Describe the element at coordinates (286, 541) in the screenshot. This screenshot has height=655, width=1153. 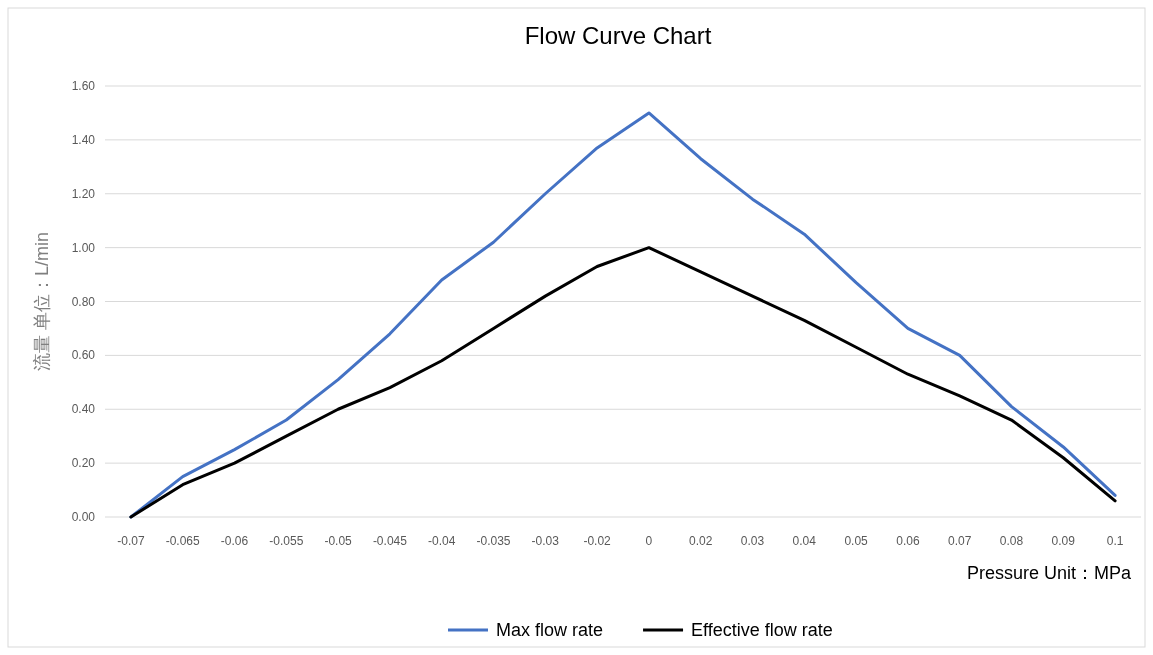
I see `x-tick-label: -0.055` at that location.